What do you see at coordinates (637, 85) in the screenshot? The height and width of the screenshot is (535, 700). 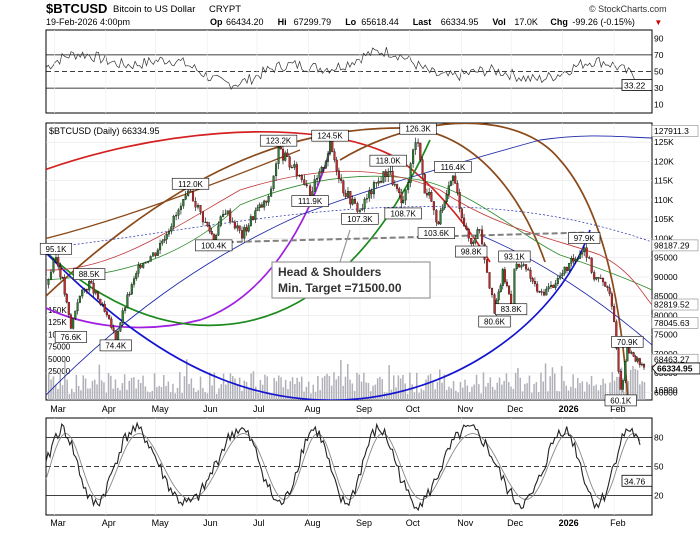 I see `top-current-box` at bounding box center [637, 85].